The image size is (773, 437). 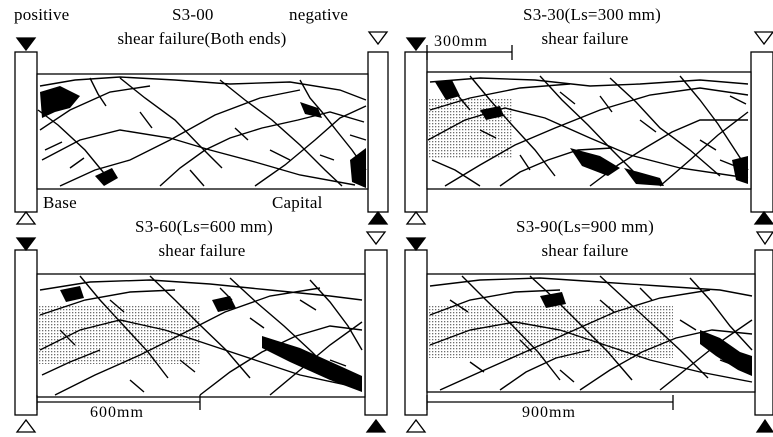 What do you see at coordinates (60, 202) in the screenshot?
I see `base-label: Base` at bounding box center [60, 202].